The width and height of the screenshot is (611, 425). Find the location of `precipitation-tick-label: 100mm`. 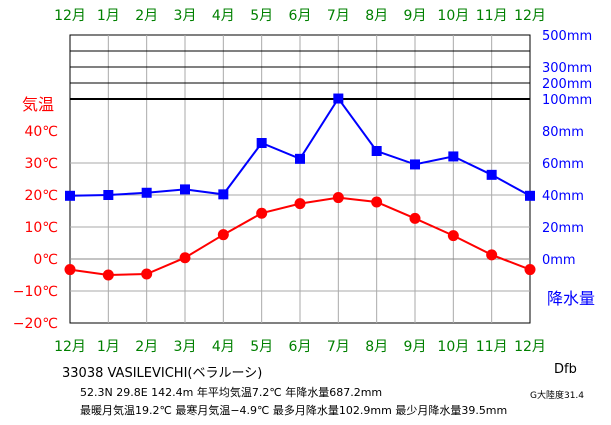

precipitation-tick-label: 100mm is located at coordinates (567, 100).